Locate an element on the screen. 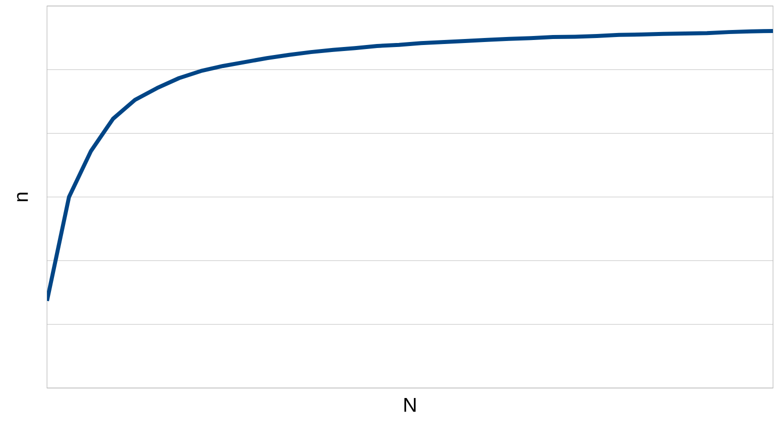 The width and height of the screenshot is (774, 426). y-axis-title: n is located at coordinates (22, 197).